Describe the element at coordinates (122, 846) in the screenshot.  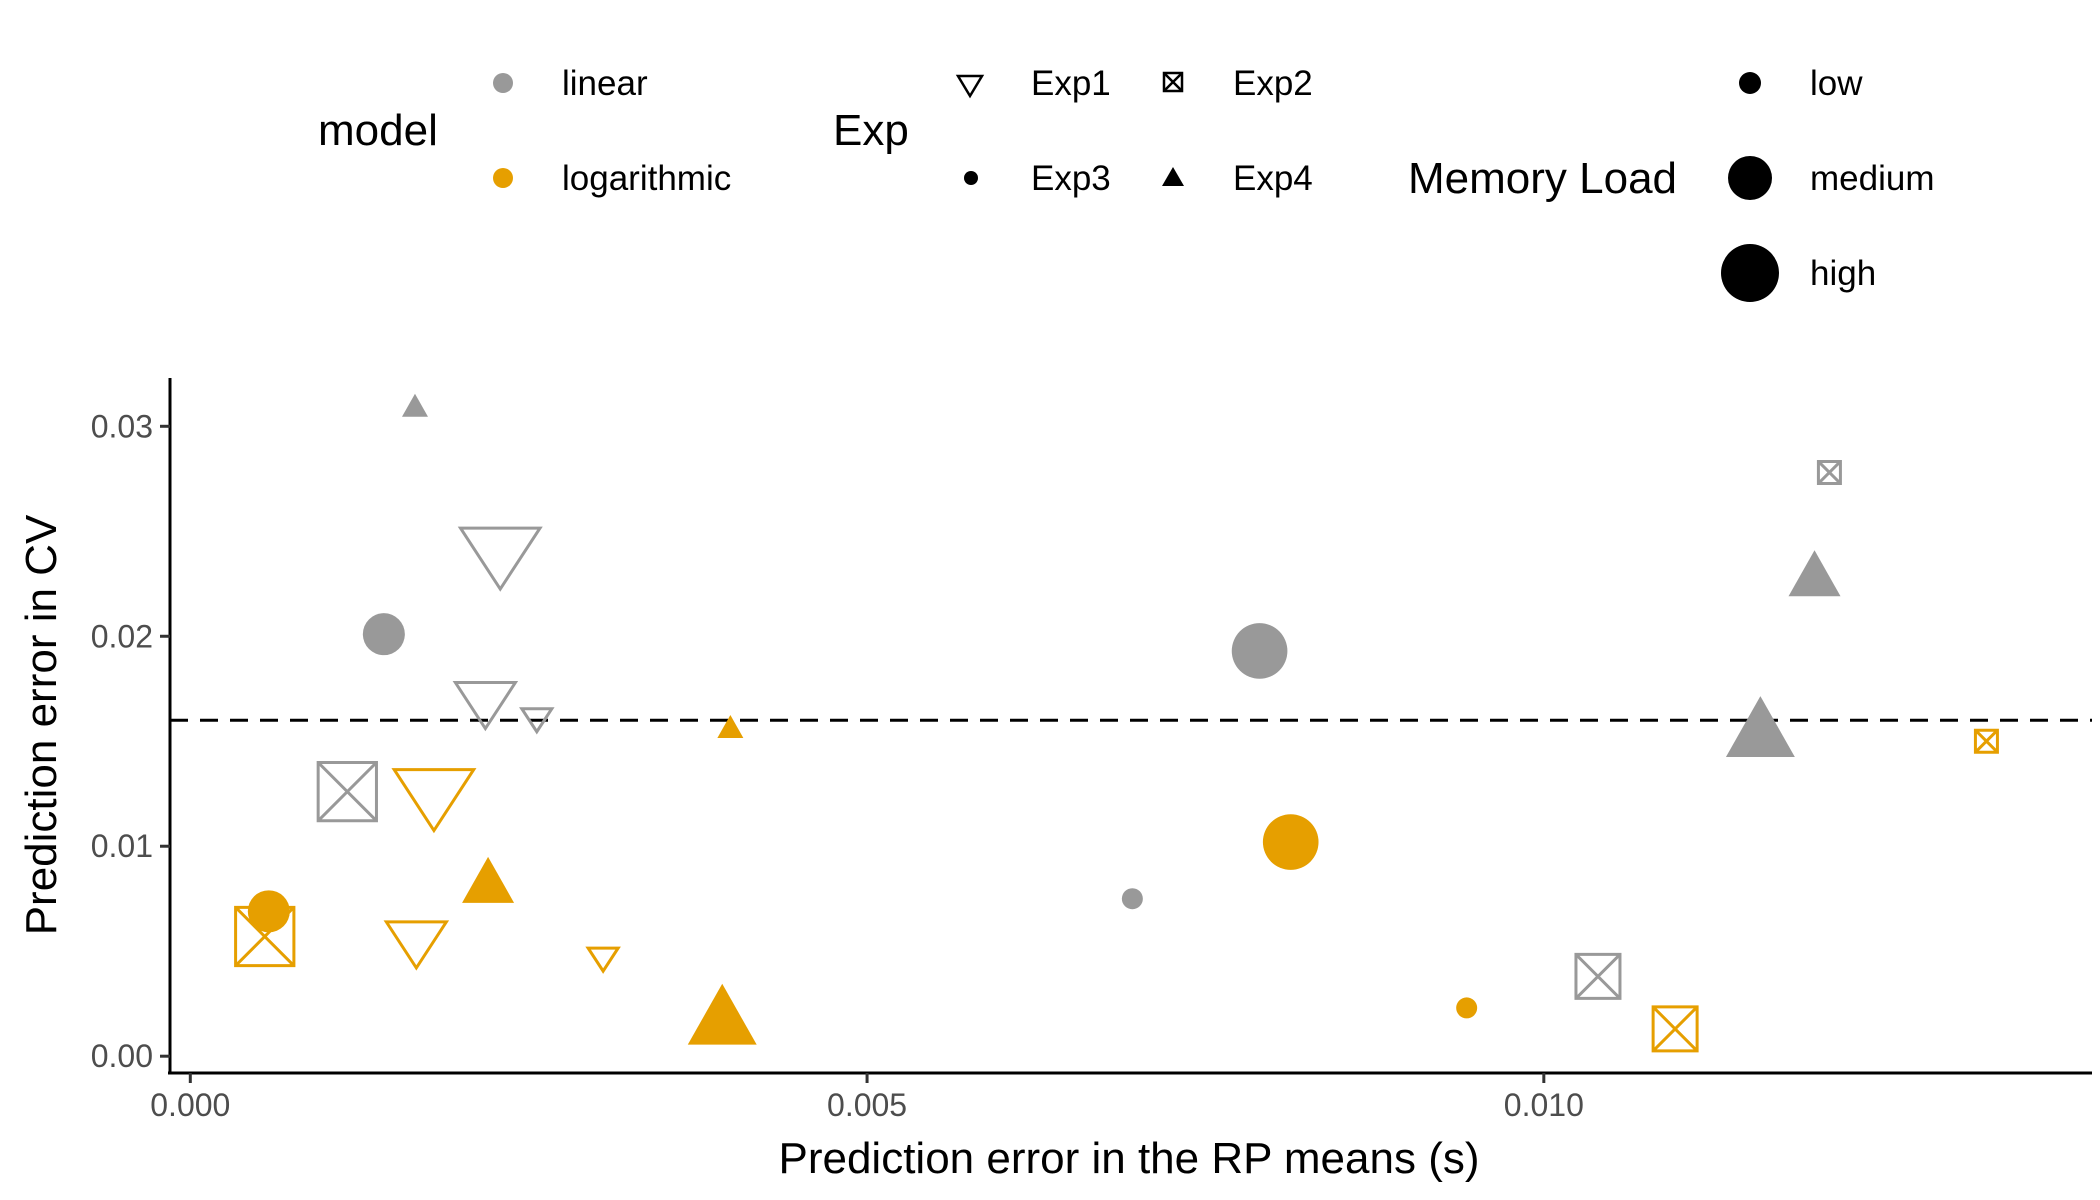
I see `y-tick-label: 0.01` at that location.